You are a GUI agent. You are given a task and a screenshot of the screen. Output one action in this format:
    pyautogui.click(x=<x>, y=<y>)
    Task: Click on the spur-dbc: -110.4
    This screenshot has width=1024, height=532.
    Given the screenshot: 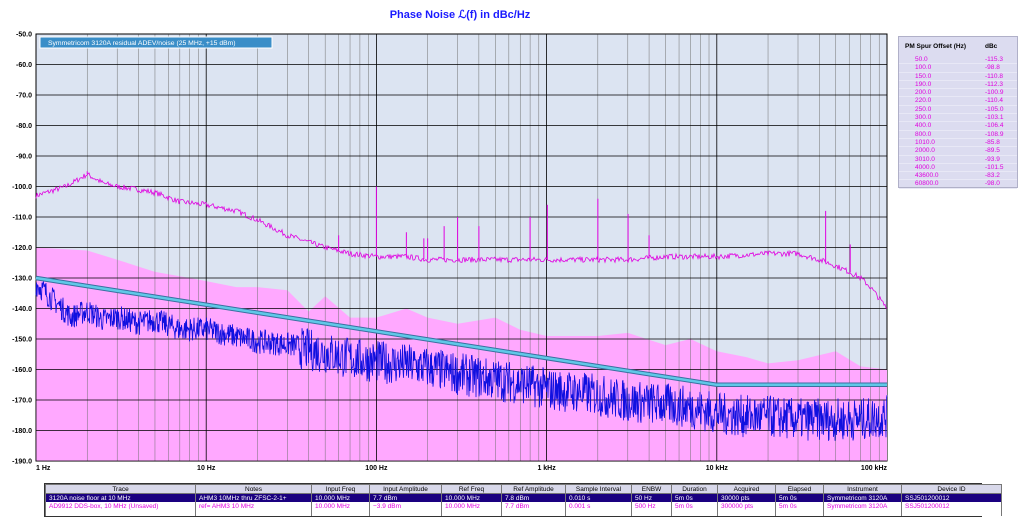 What is the action you would take?
    pyautogui.click(x=994, y=101)
    